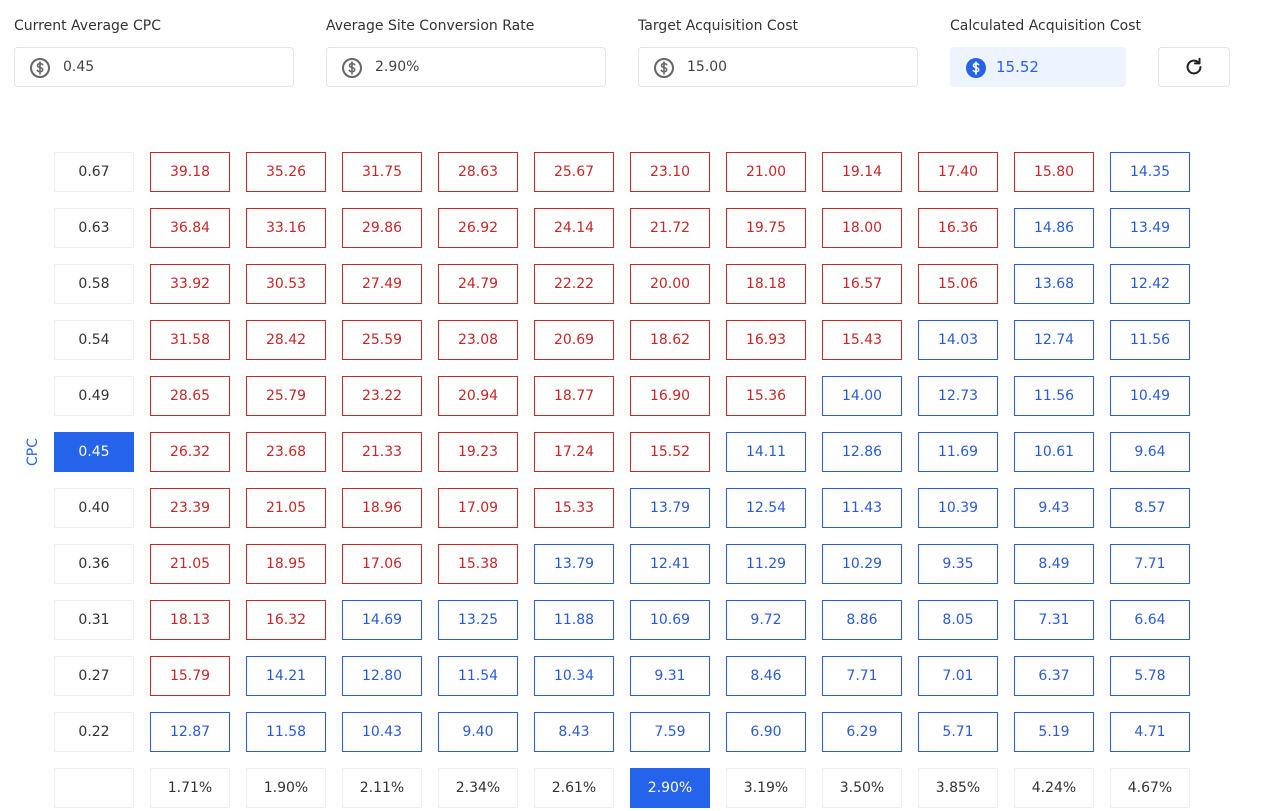 The height and width of the screenshot is (811, 1261). Describe the element at coordinates (286, 228) in the screenshot. I see `result-cell: 33.16` at that location.